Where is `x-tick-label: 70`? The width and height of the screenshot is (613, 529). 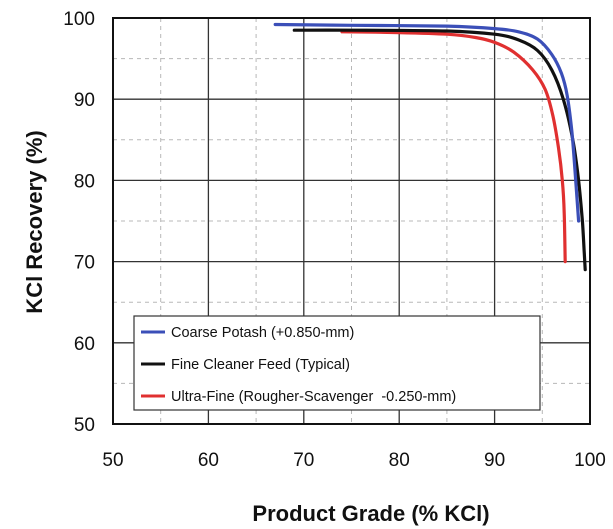
x-tick-label: 70 is located at coordinates (303, 460).